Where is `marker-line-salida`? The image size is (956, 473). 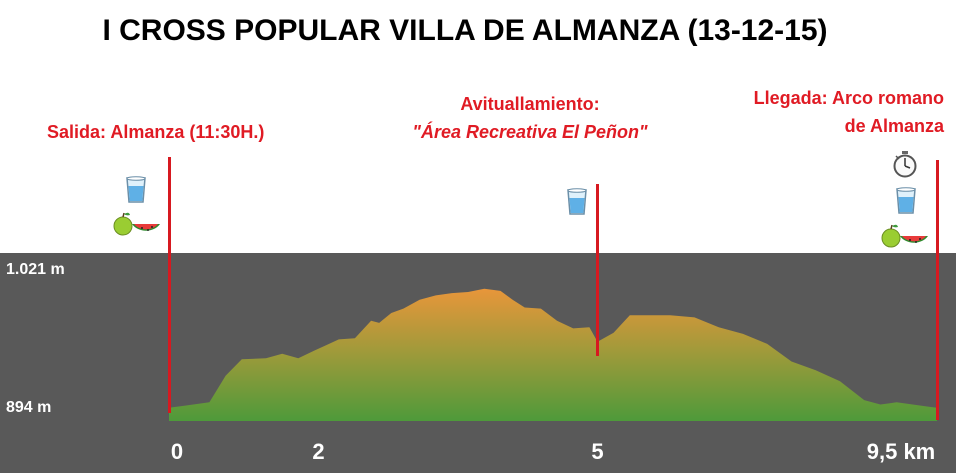
marker-line-salida is located at coordinates (169, 285).